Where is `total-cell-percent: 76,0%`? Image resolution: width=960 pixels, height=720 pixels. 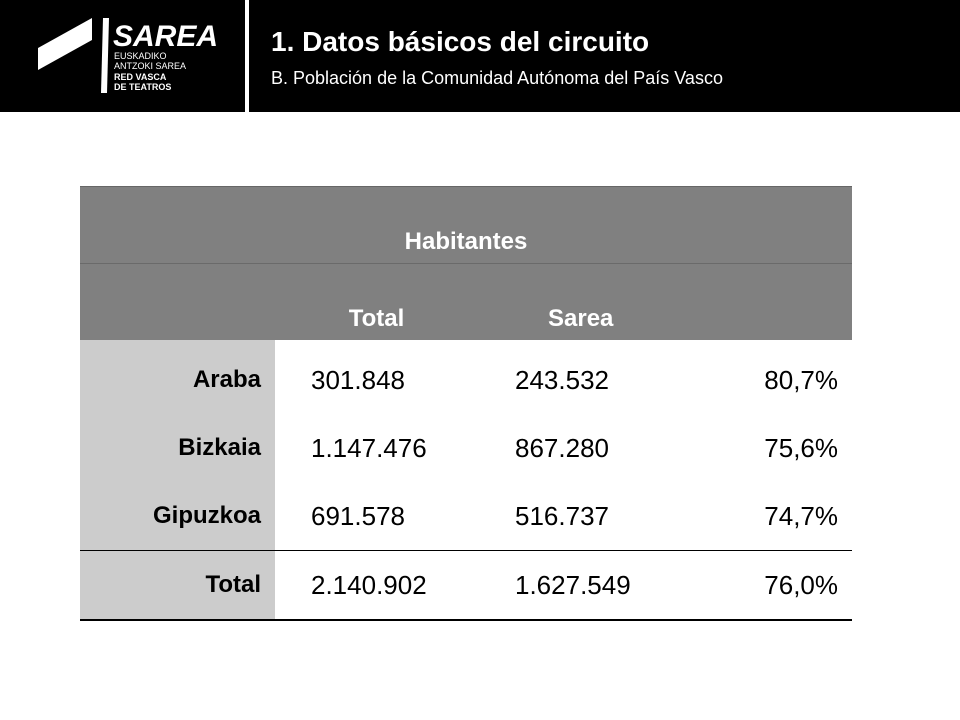 total-cell-percent: 76,0% is located at coordinates (767, 585).